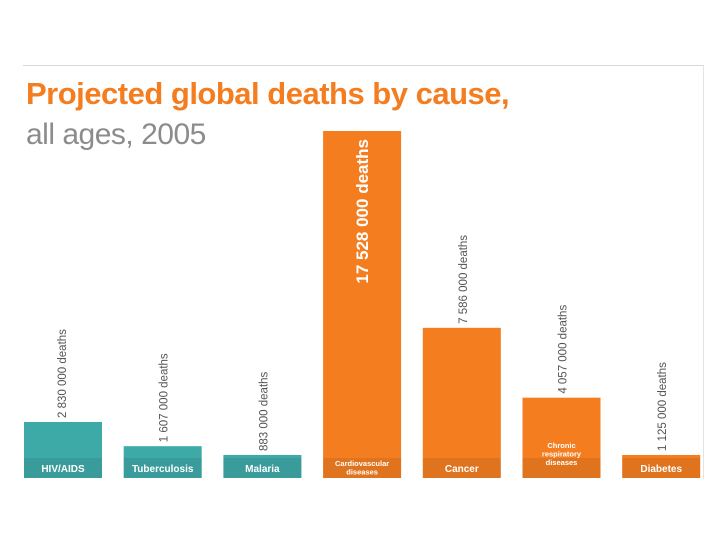 This screenshot has height=540, width=720. I want to click on value-label-3: 883 000 deaths, so click(264, 411).